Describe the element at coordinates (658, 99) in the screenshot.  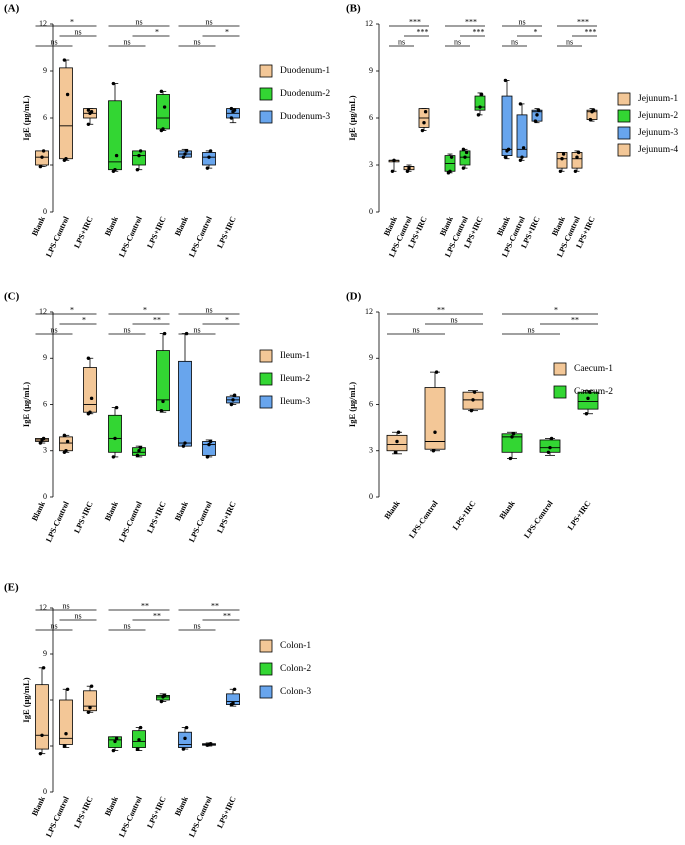
I see `legend-label: Jejunum-1` at that location.